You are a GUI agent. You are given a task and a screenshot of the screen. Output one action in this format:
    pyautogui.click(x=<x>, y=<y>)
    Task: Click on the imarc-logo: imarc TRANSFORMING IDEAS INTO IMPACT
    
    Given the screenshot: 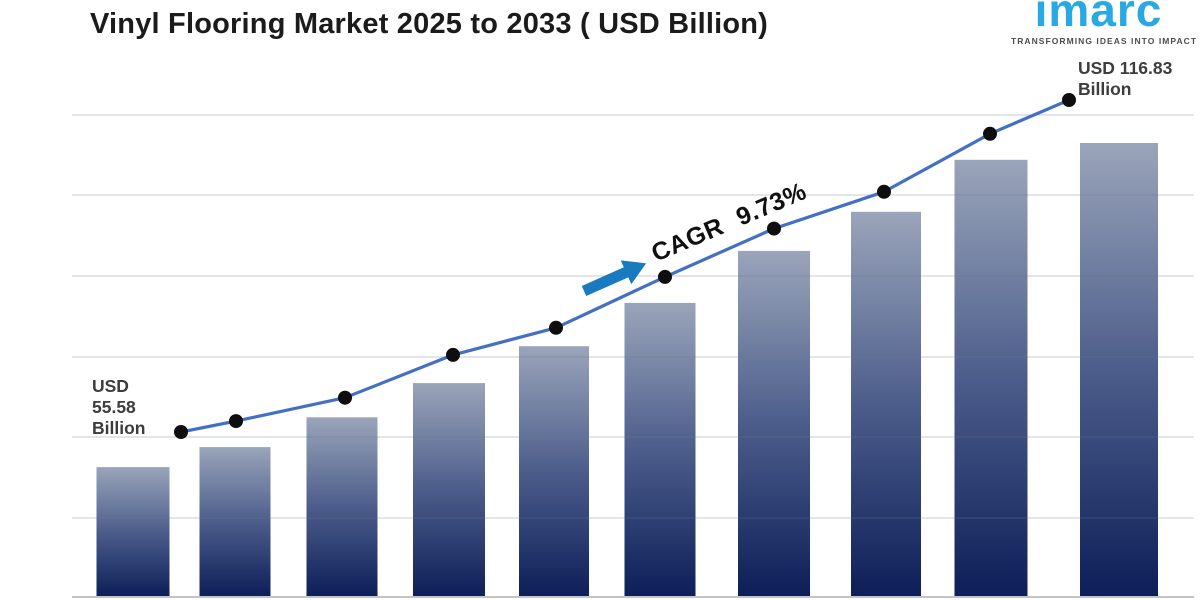 What is the action you would take?
    pyautogui.click(x=1104, y=23)
    